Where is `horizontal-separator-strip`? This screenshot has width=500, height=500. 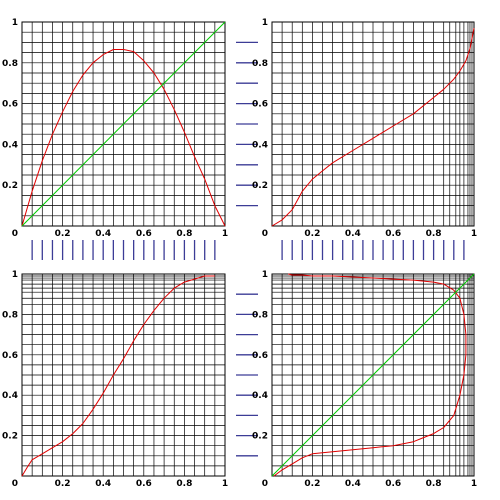
horizontal-separator-strip is located at coordinates (248, 250).